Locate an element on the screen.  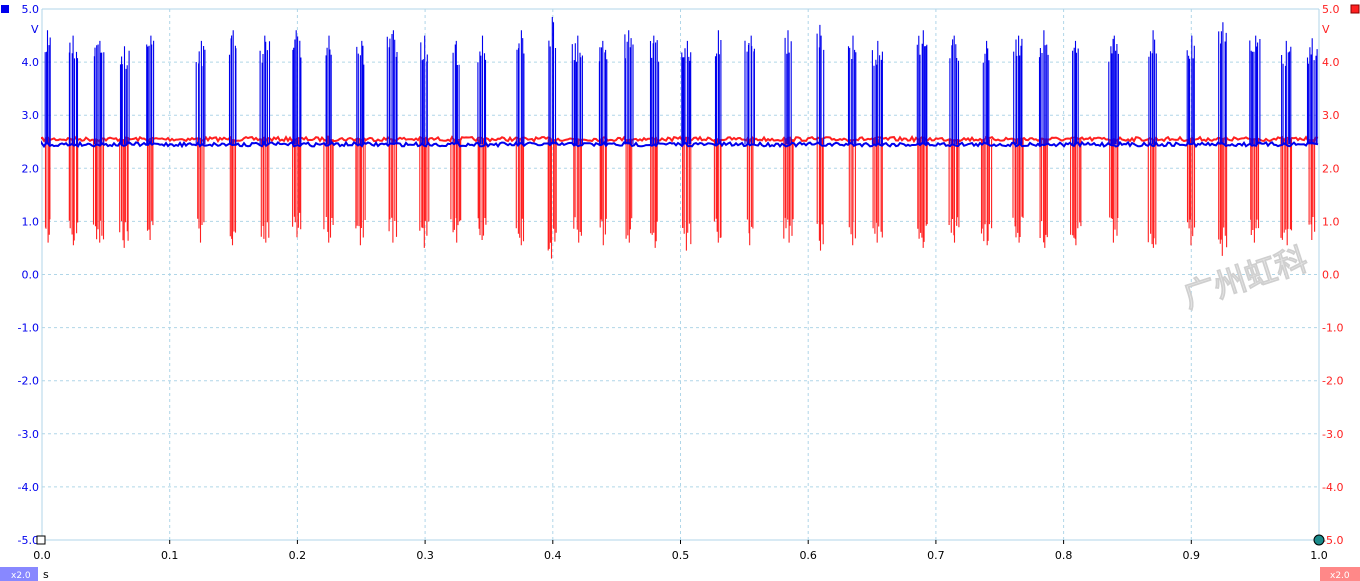
channel-a-scale-badge is located at coordinates (19, 574).